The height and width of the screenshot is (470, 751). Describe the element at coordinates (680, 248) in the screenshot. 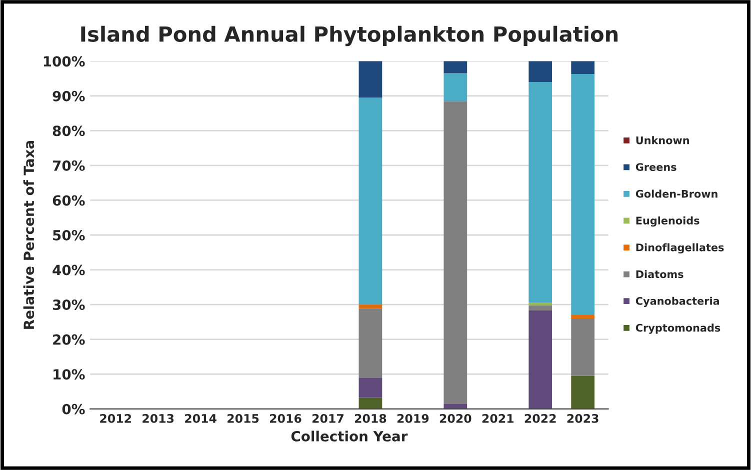

I see `legend-label: Dinoflagellates` at that location.